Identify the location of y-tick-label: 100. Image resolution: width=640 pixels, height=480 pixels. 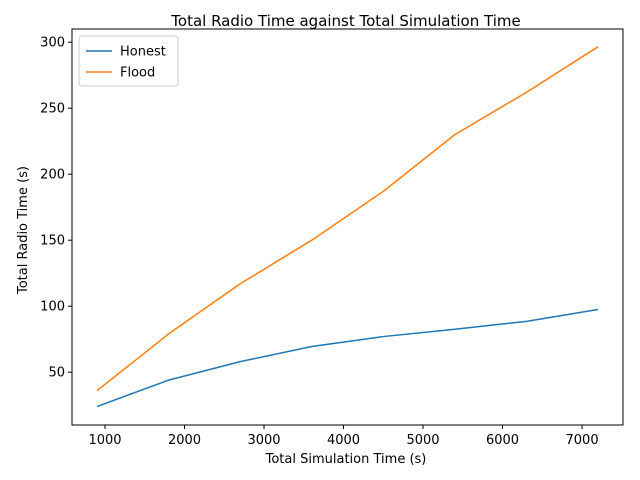
(52, 307).